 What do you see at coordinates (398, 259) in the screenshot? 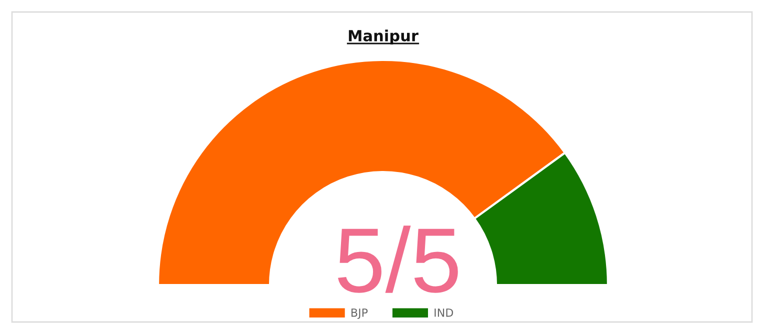
I see `text: 5/5` at bounding box center [398, 259].